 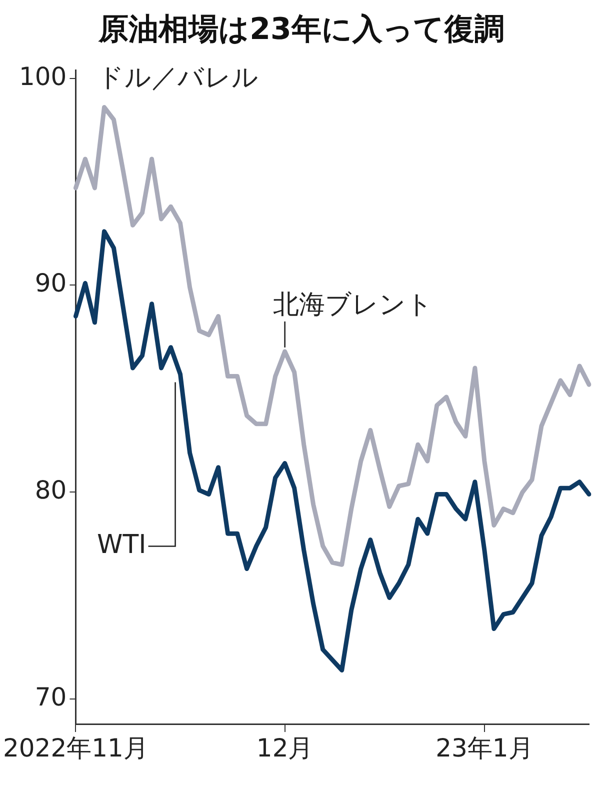 What do you see at coordinates (178, 77) in the screenshot?
I see `y-axis-title: ドル／バレル` at bounding box center [178, 77].